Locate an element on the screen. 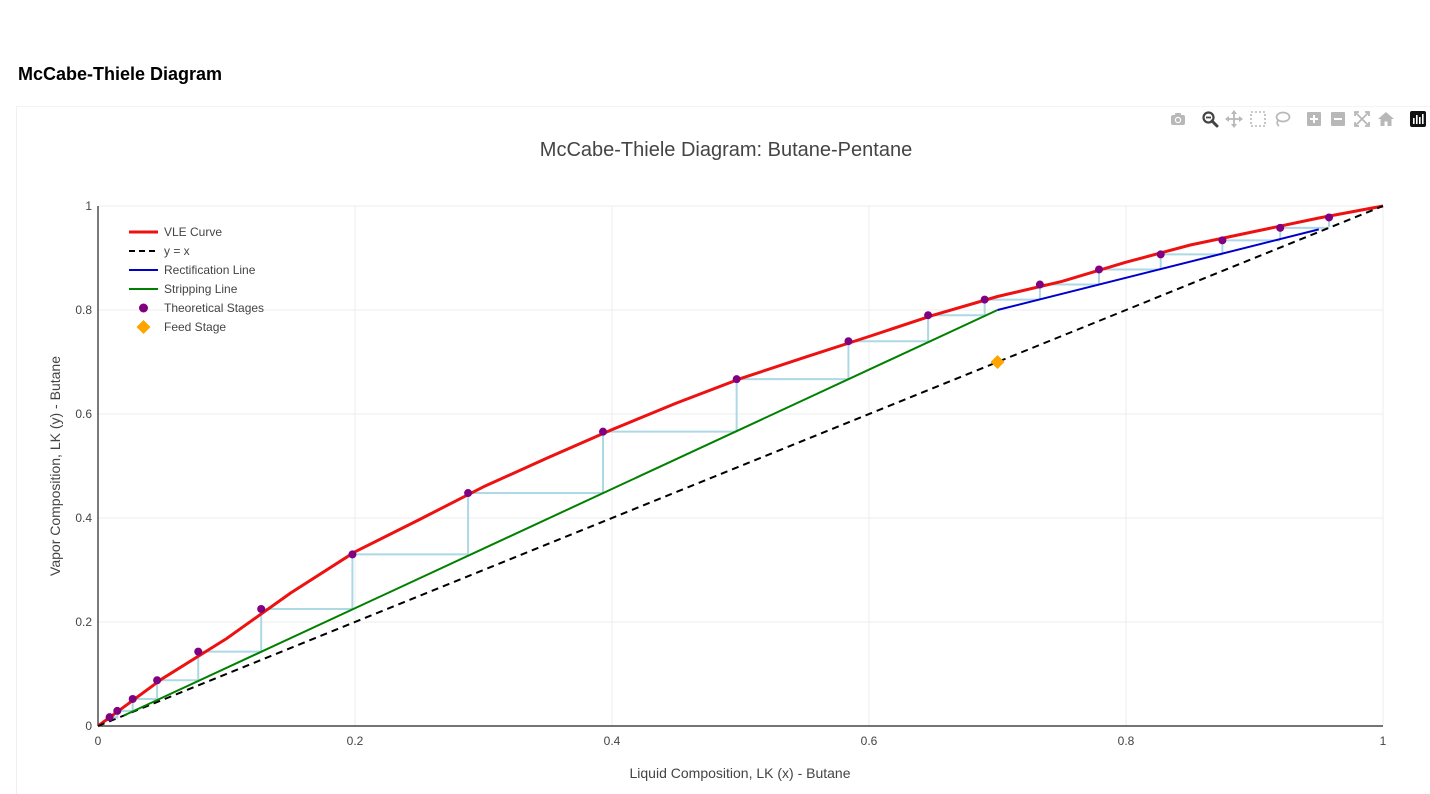  y-tick-label: 0.4 is located at coordinates (83, 518).